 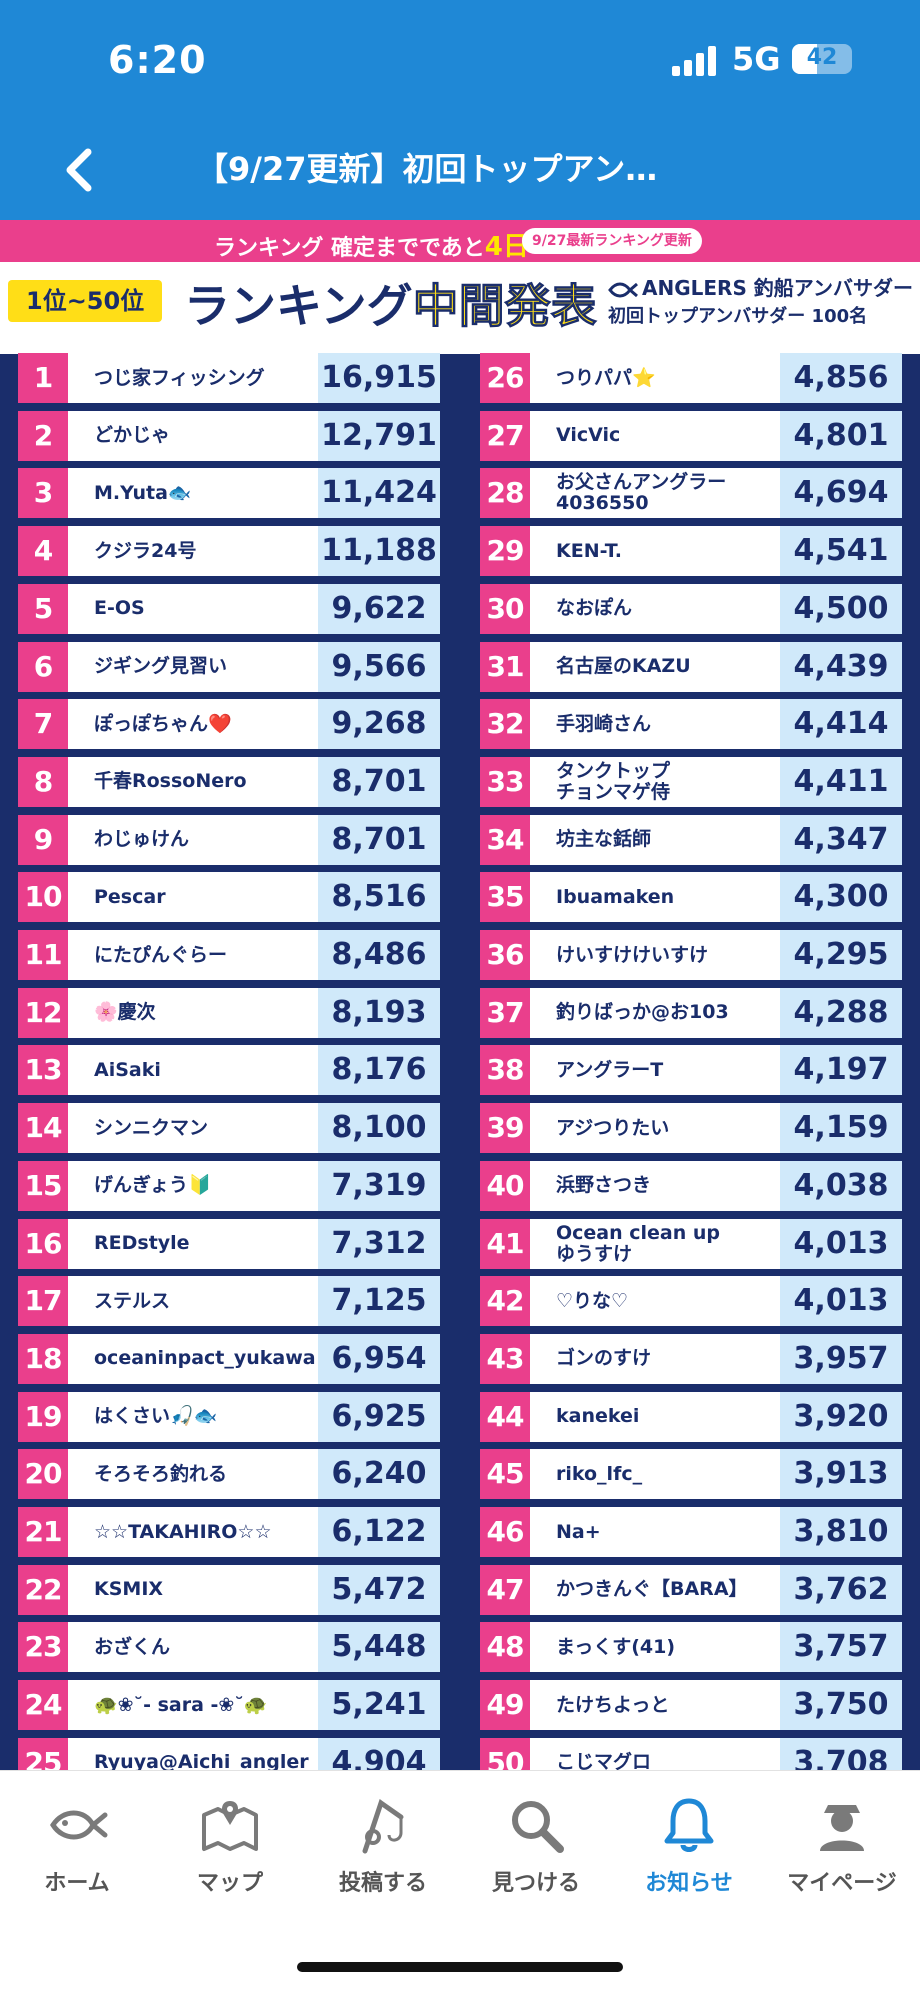 What do you see at coordinates (460, 1880) in the screenshot?
I see `tab-bar: ホーム マップ 投稿する 見つける お知らせ マイページ` at bounding box center [460, 1880].